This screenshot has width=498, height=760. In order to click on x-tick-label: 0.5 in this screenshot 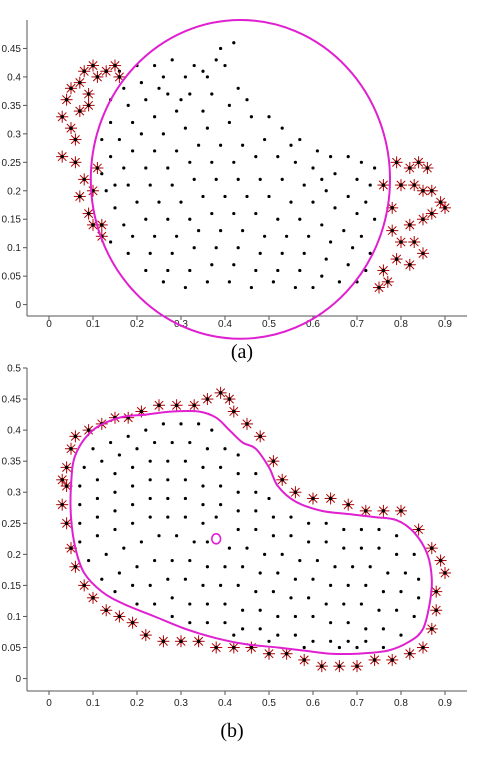, I will do `click(269, 703)`.